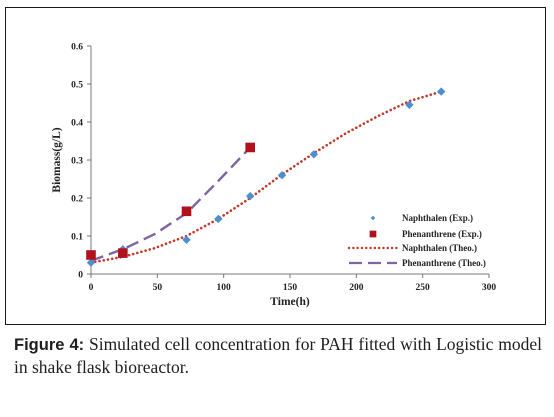 The image size is (554, 417). What do you see at coordinates (77, 238) in the screenshot?
I see `y-tick-label: 0.1` at bounding box center [77, 238].